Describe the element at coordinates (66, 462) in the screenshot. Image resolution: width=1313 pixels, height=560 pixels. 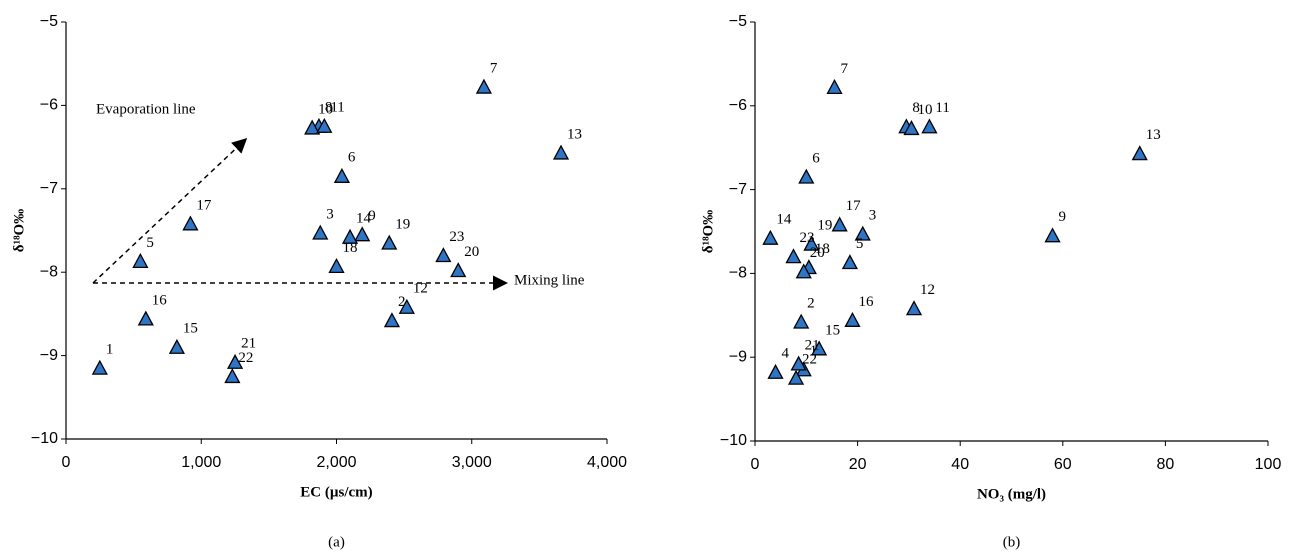
I see `x-tick-label: 0` at that location.